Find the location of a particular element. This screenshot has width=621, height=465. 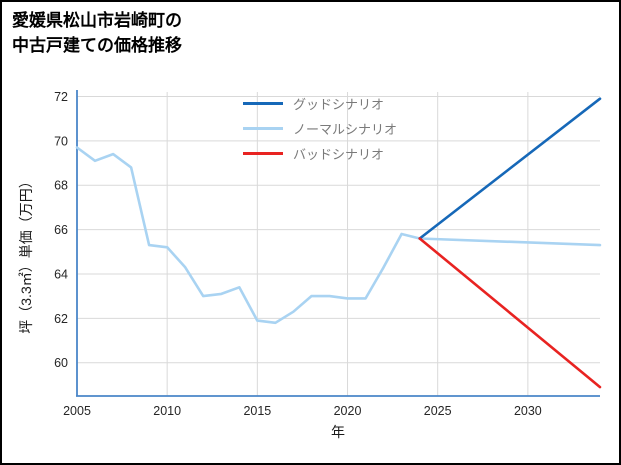

legend-item-good: グッドシナリオ is located at coordinates (320, 104).